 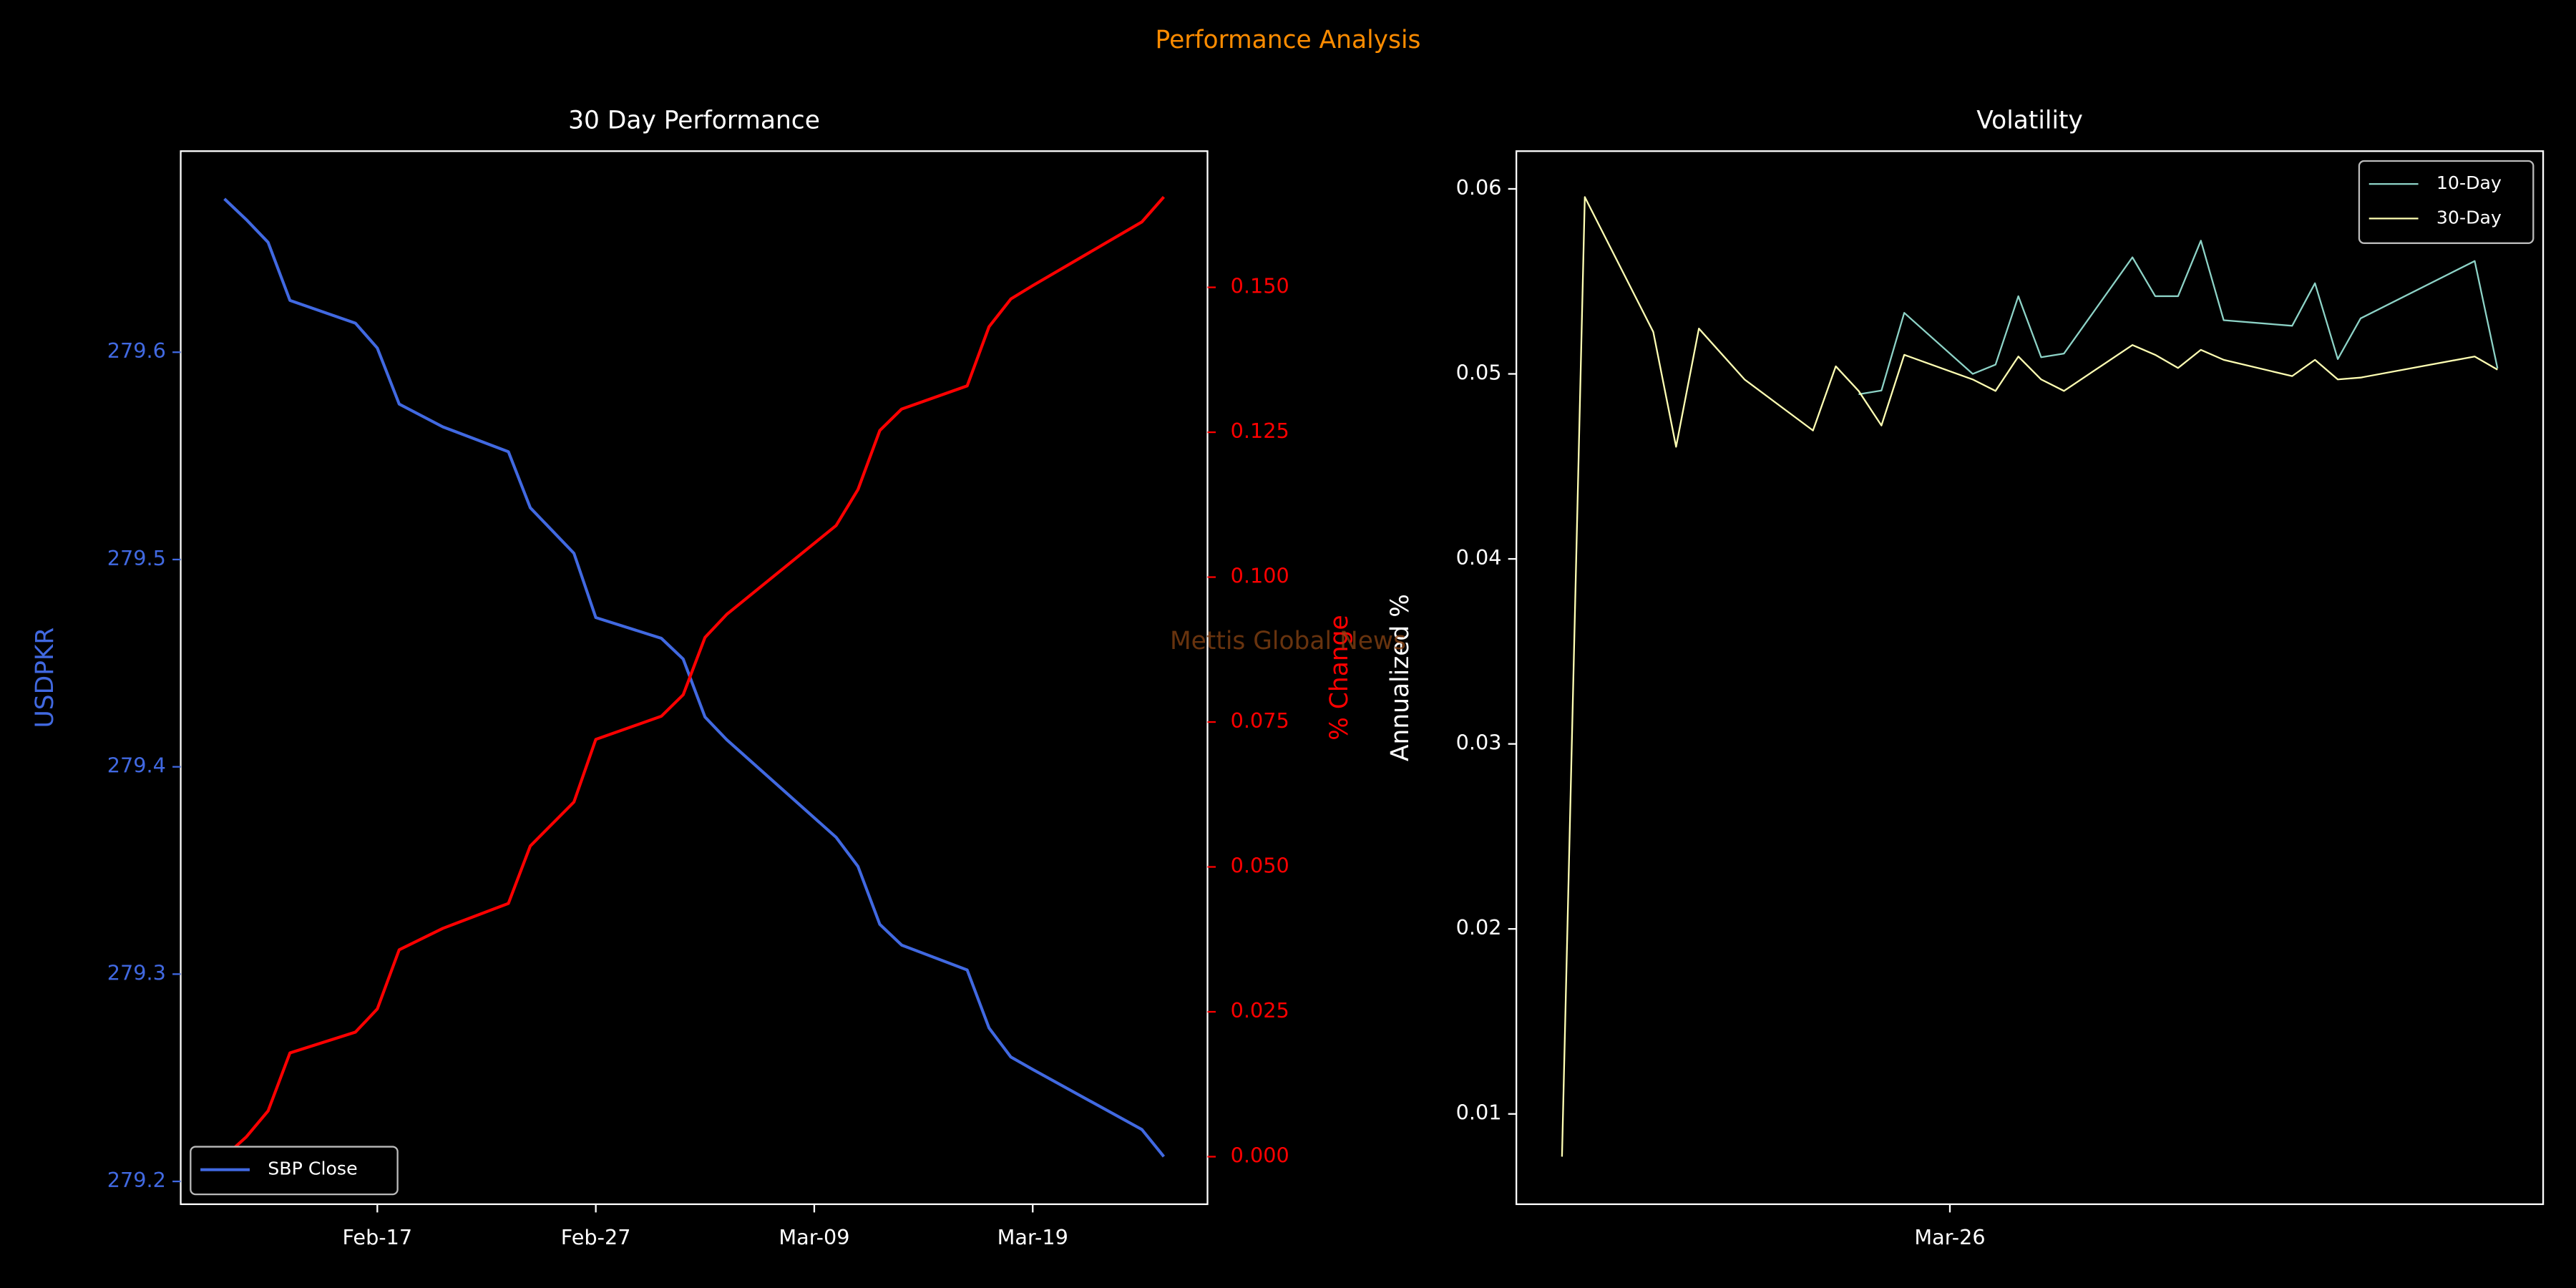 I want to click on y-tick-label: 0.04, so click(x=1479, y=557).